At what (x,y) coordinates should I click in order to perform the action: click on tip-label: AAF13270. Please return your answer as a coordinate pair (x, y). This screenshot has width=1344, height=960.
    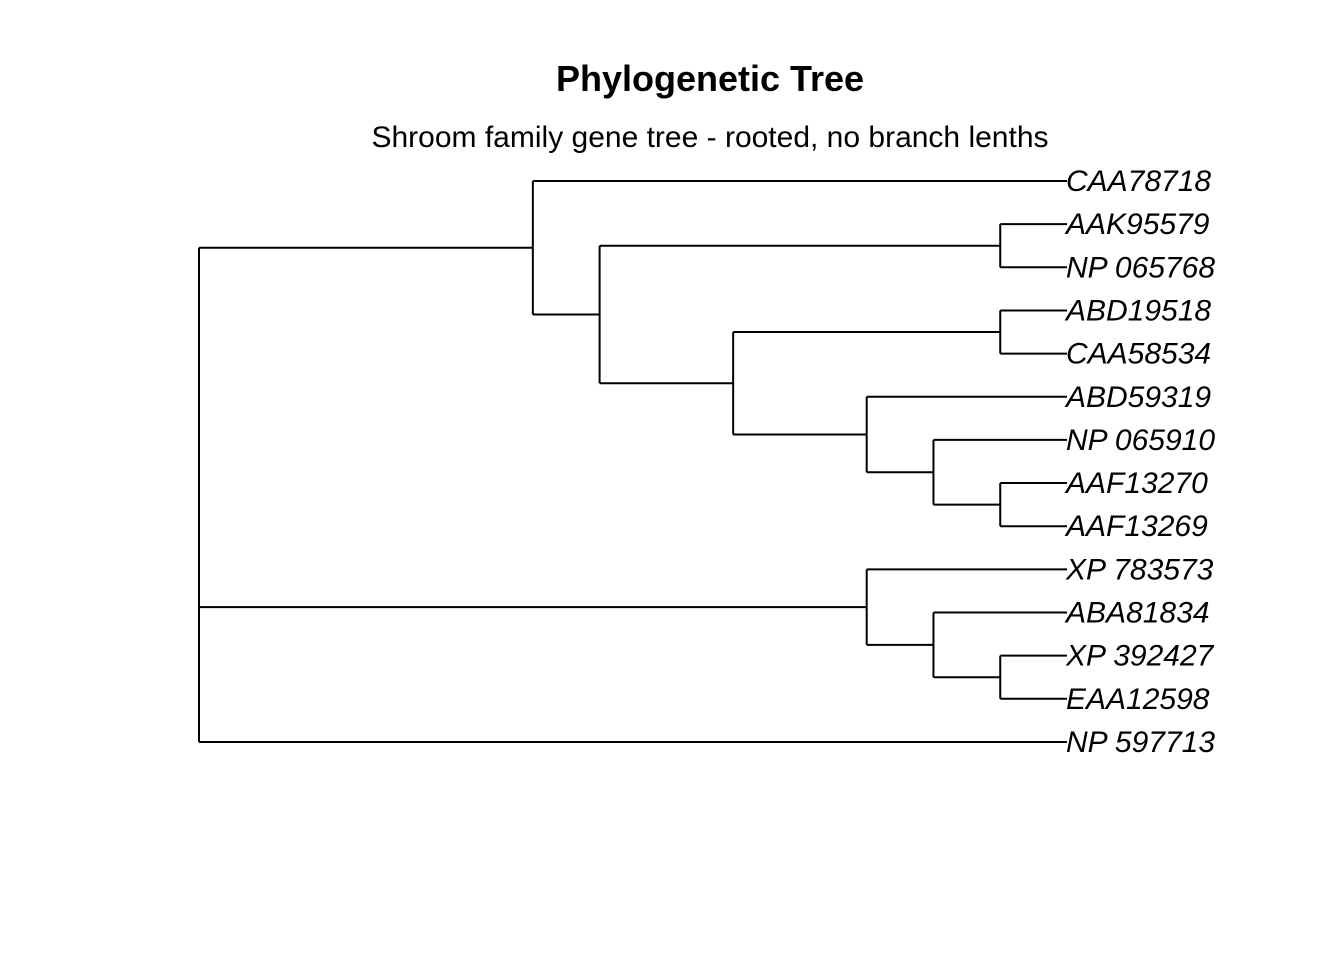
    Looking at the image, I should click on (1136, 483).